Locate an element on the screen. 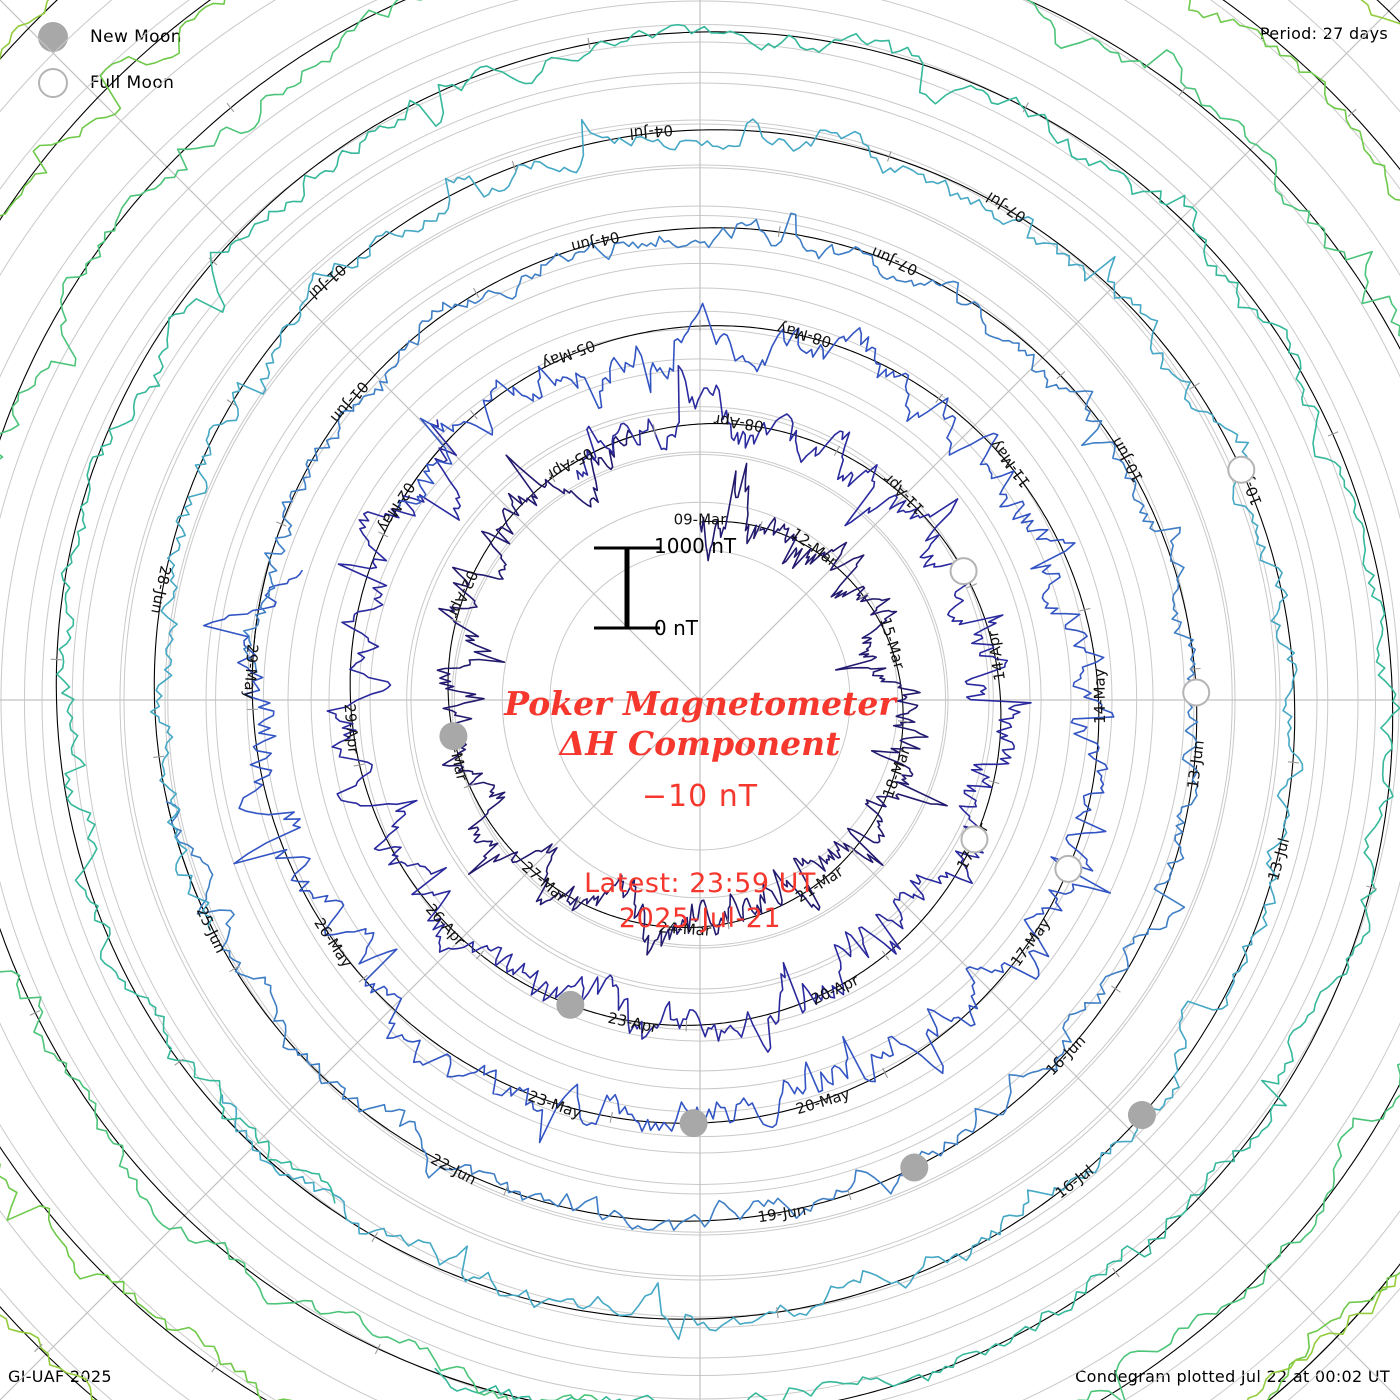 This screenshot has height=1400, width=1400. full-moon-icon is located at coordinates (53, 83).